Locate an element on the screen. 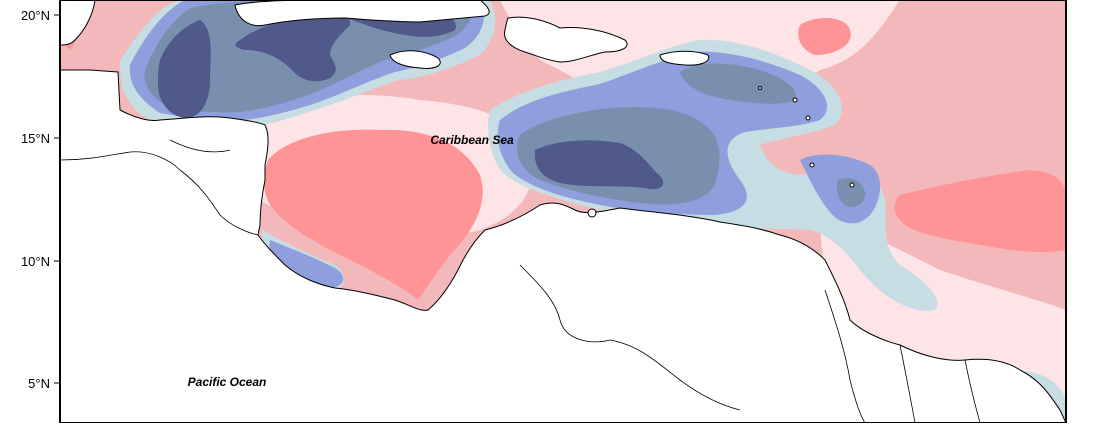  lat-tick-label: 10°N is located at coordinates (35, 261).